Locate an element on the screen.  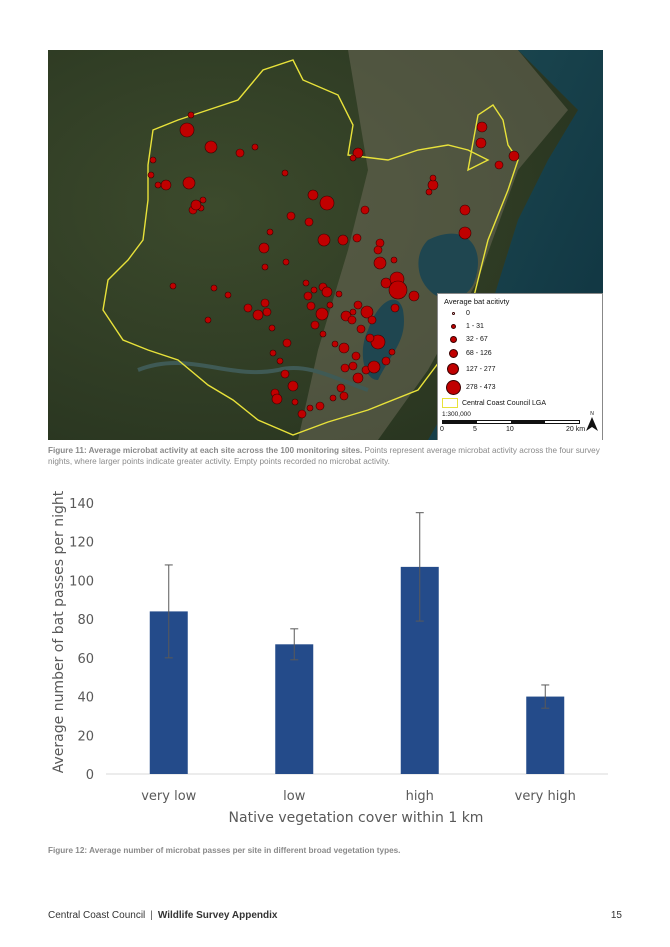
map-scale-text: 1:300,000 is located at coordinates (456, 414).